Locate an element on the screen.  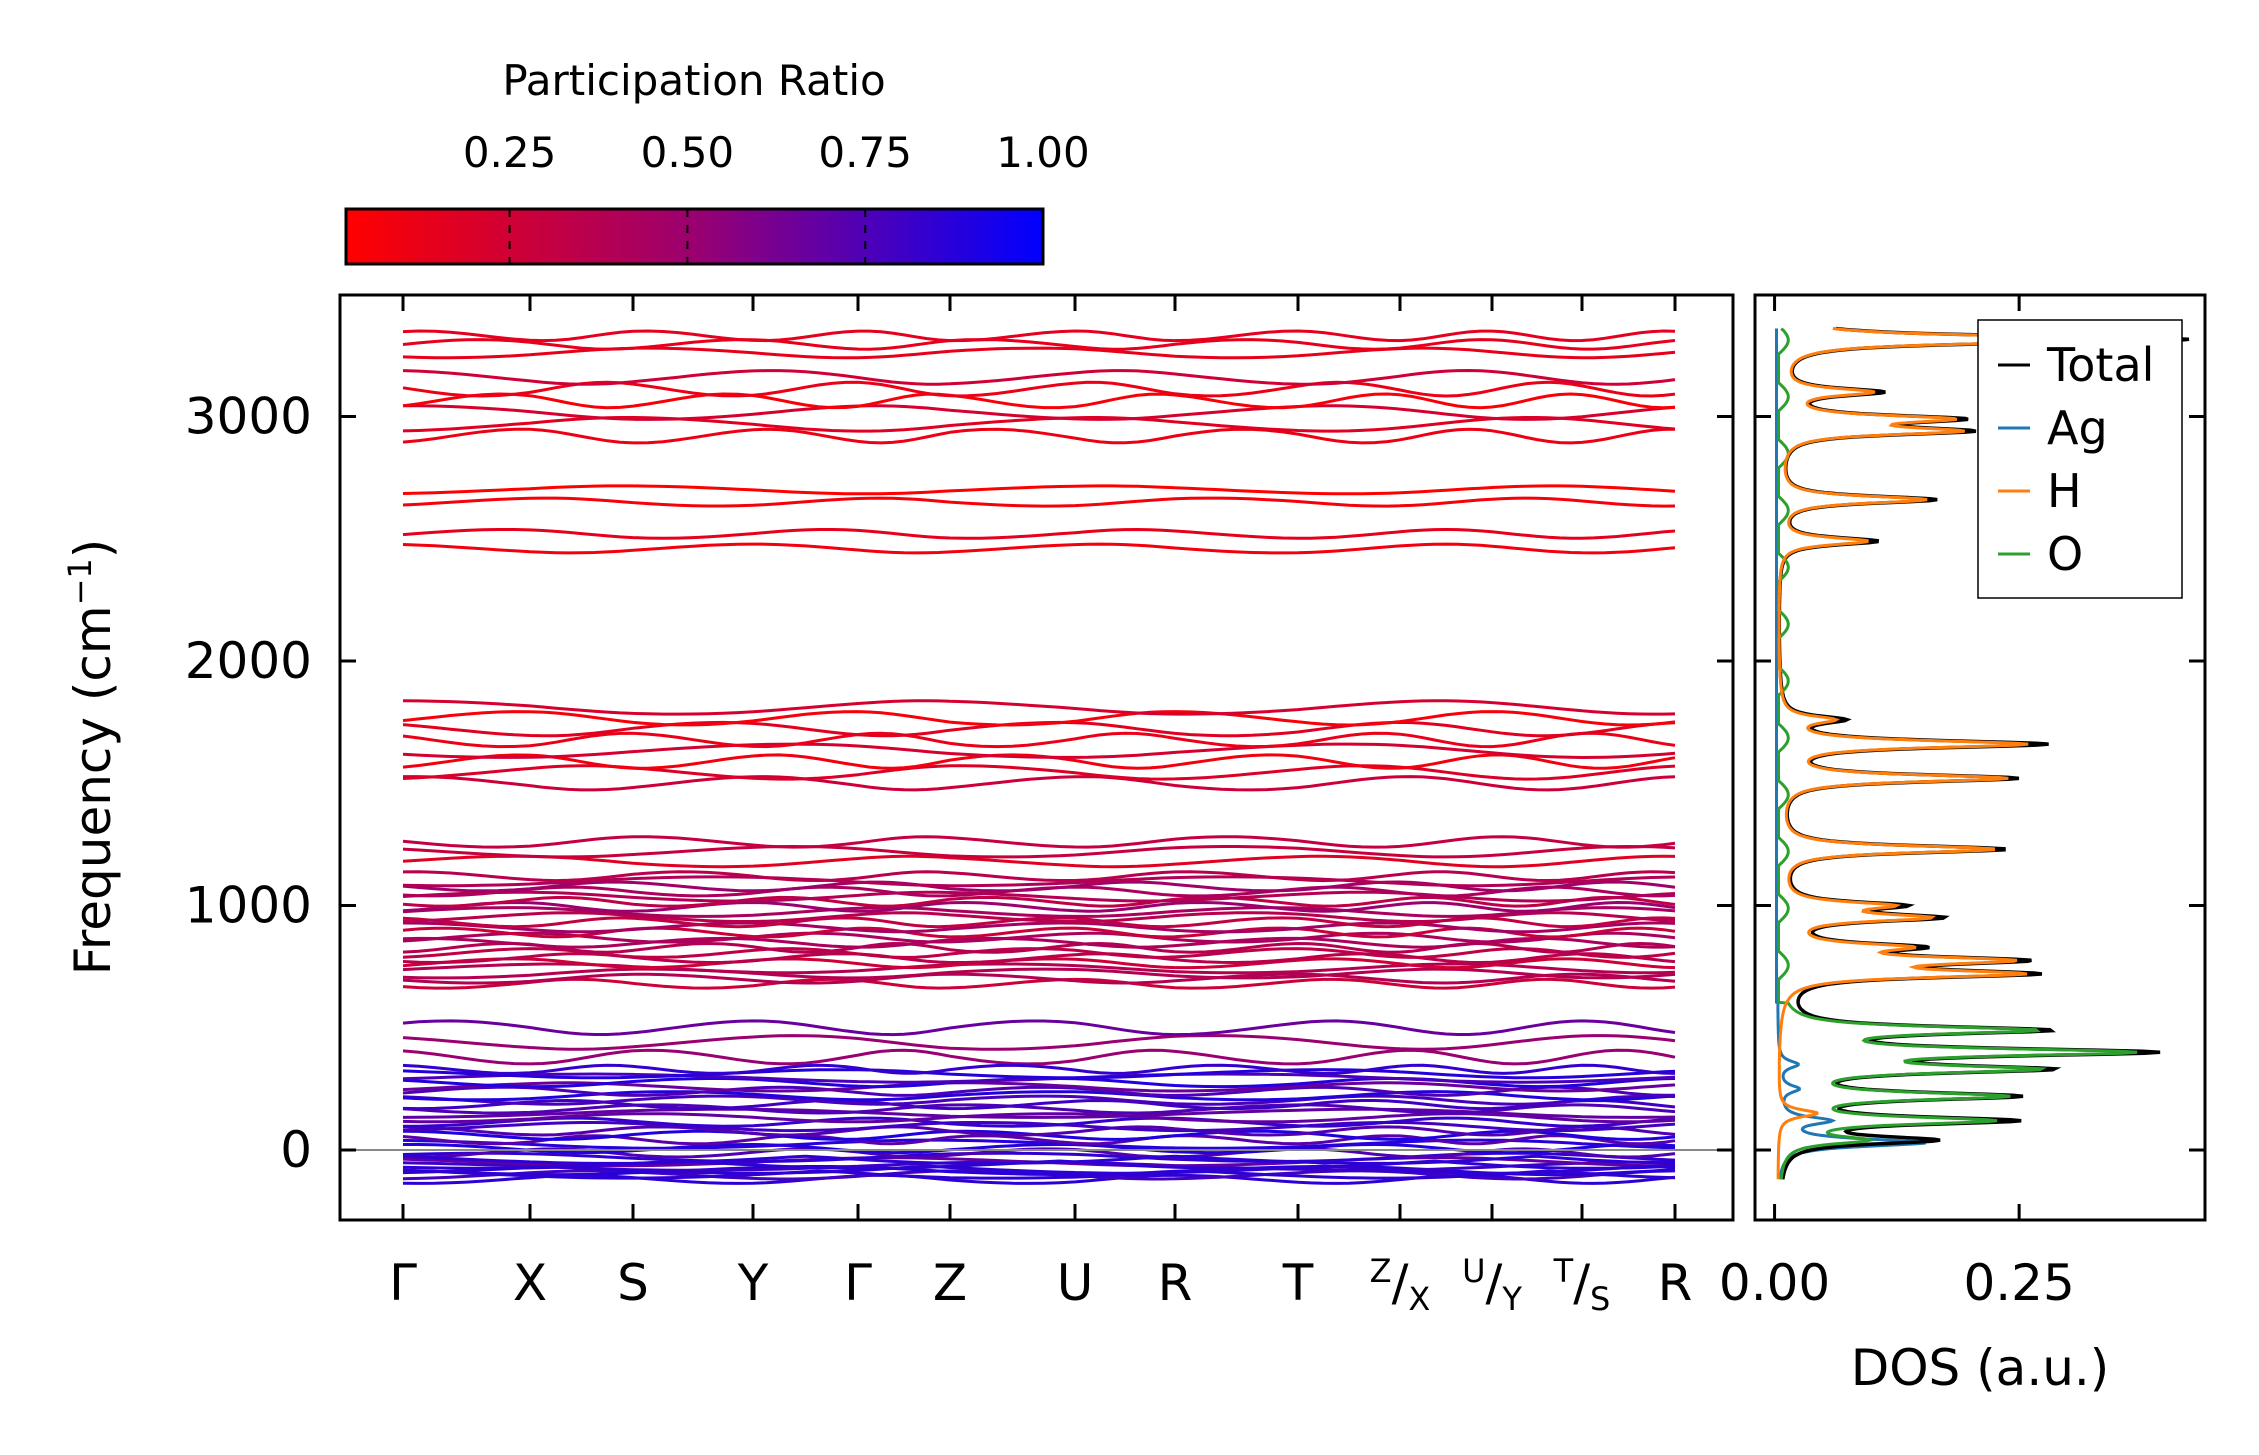
dos-curves is located at coordinates (1982, 753).